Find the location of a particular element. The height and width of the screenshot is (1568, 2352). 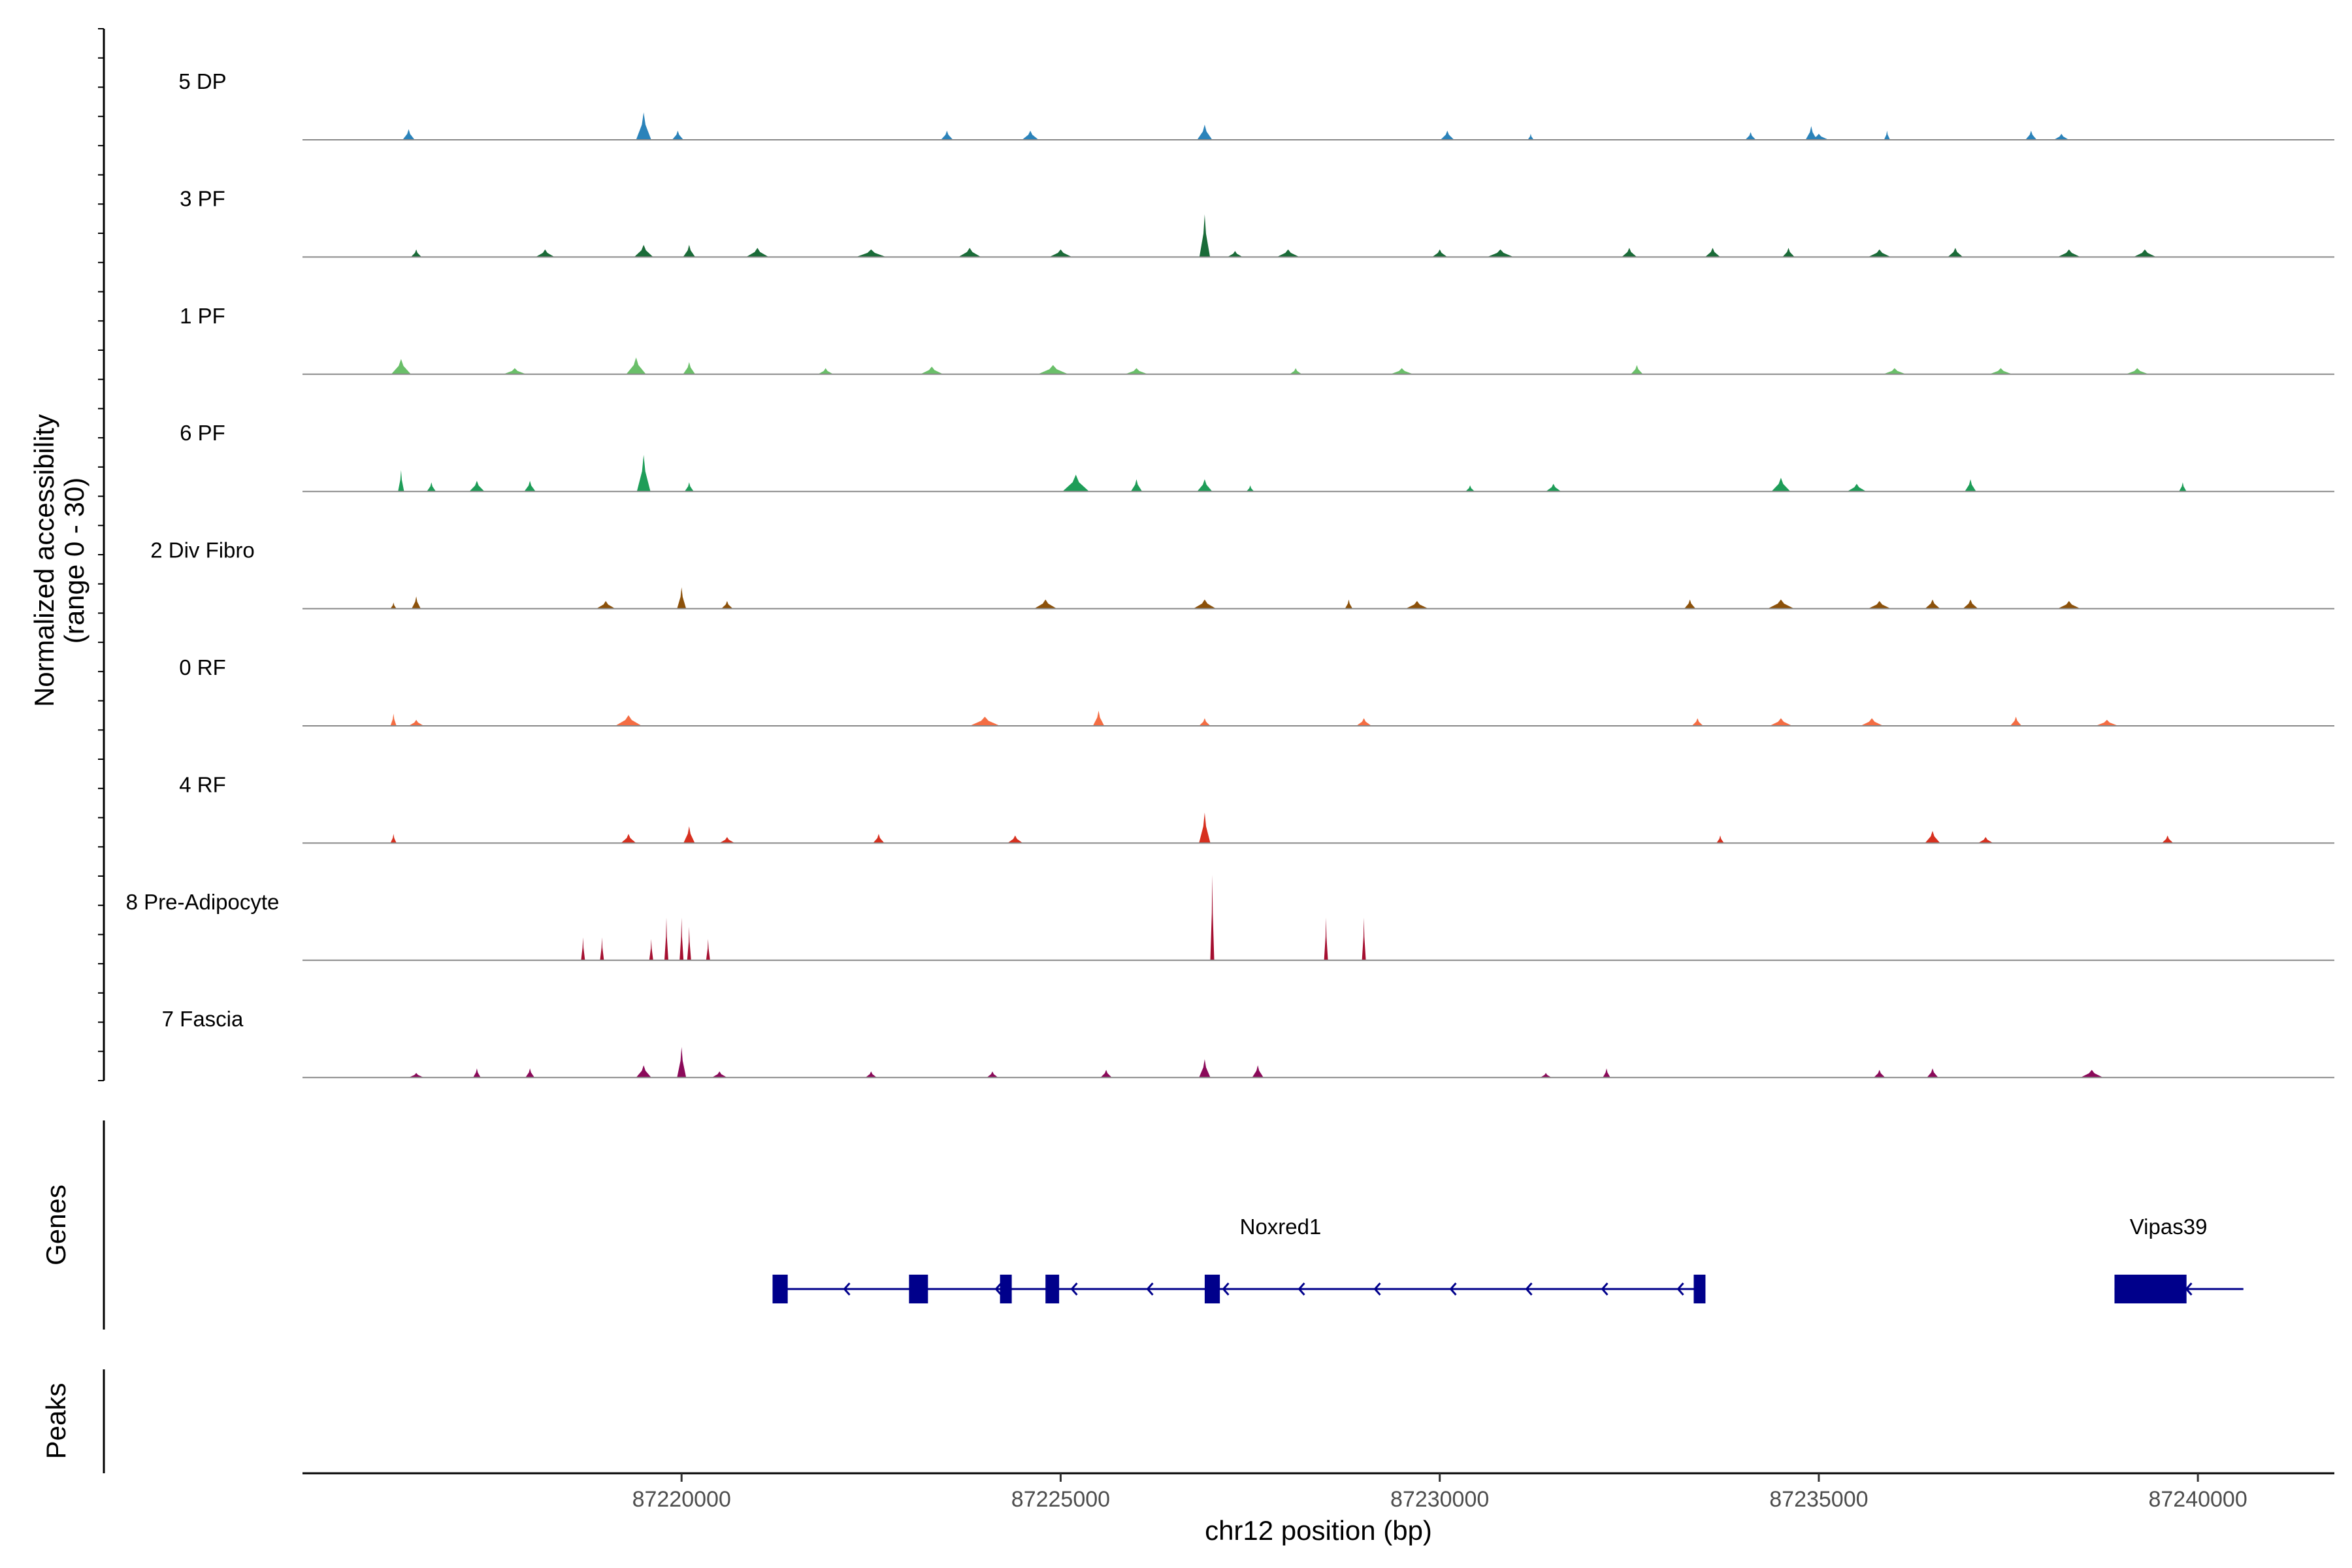

track-1-pf: 1 PF is located at coordinates (1257, 339).